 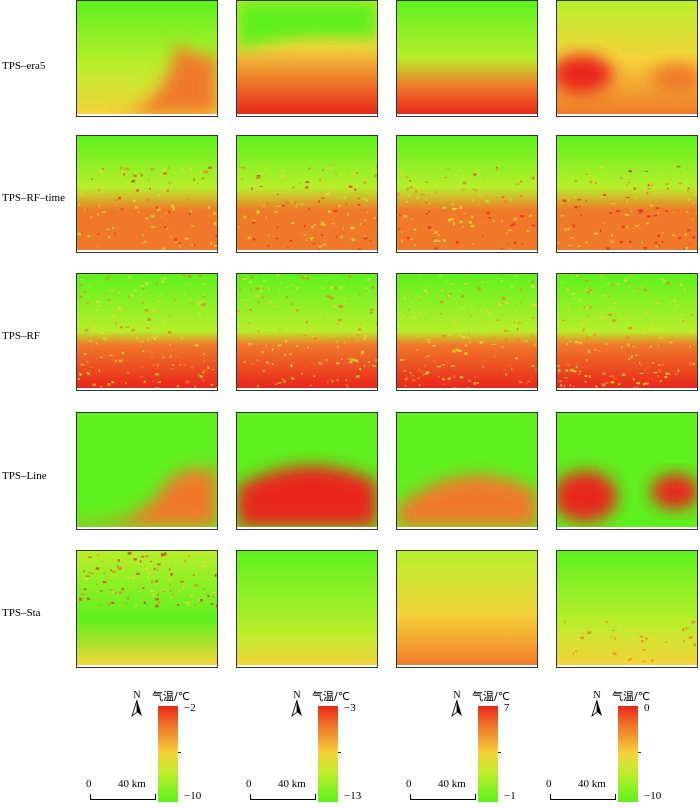 I want to click on row-label-rf-time: TPS–RF–time, so click(x=33, y=198).